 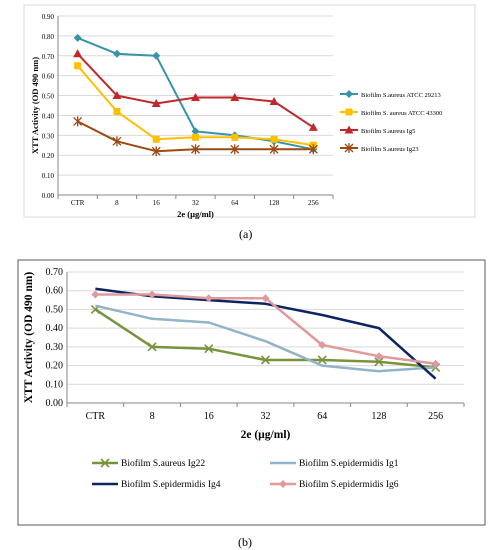 I want to click on legend-label-0: Biofilm S.aureus ATCC 29213, so click(x=401, y=95).